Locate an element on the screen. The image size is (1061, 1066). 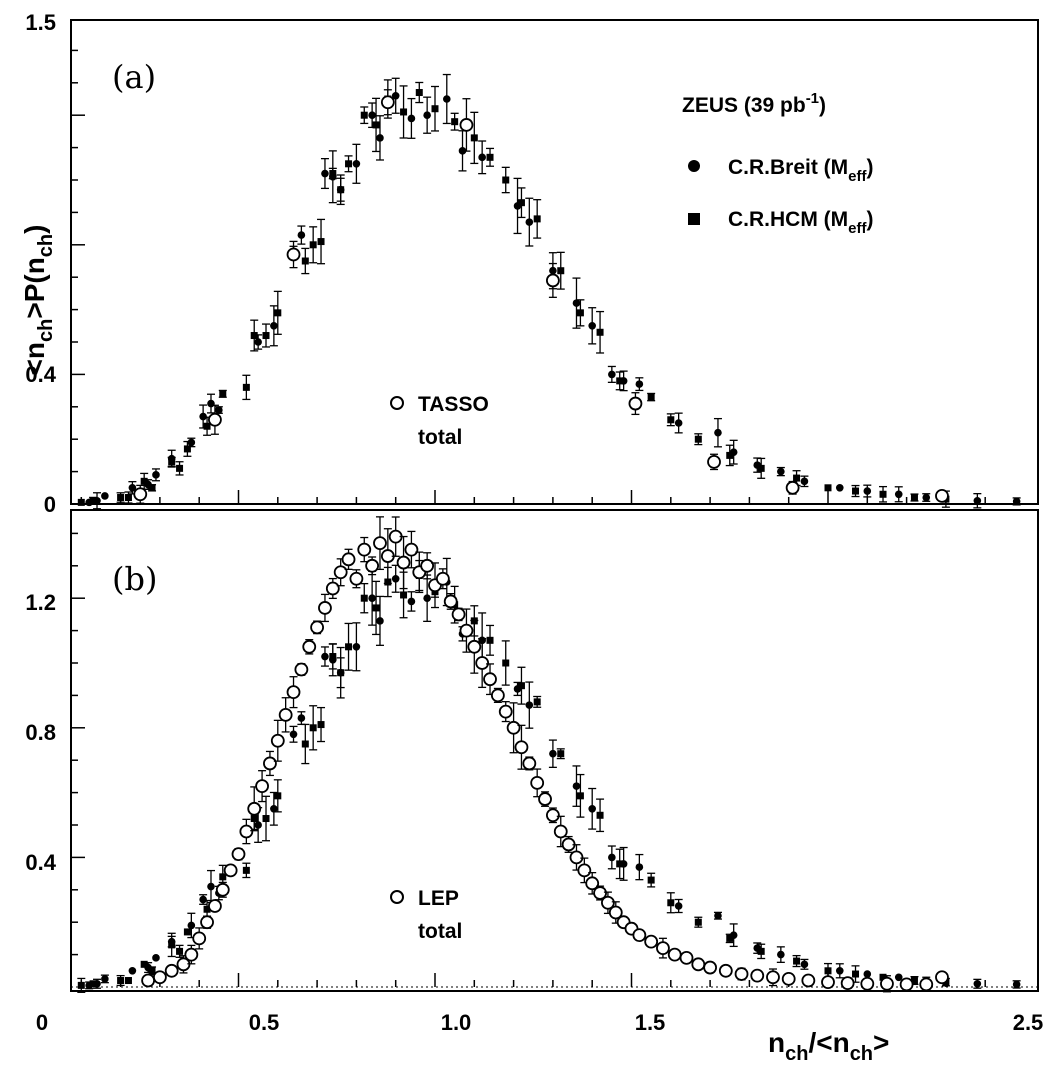
y-tick-label: 0.4 is located at coordinates (40, 374).